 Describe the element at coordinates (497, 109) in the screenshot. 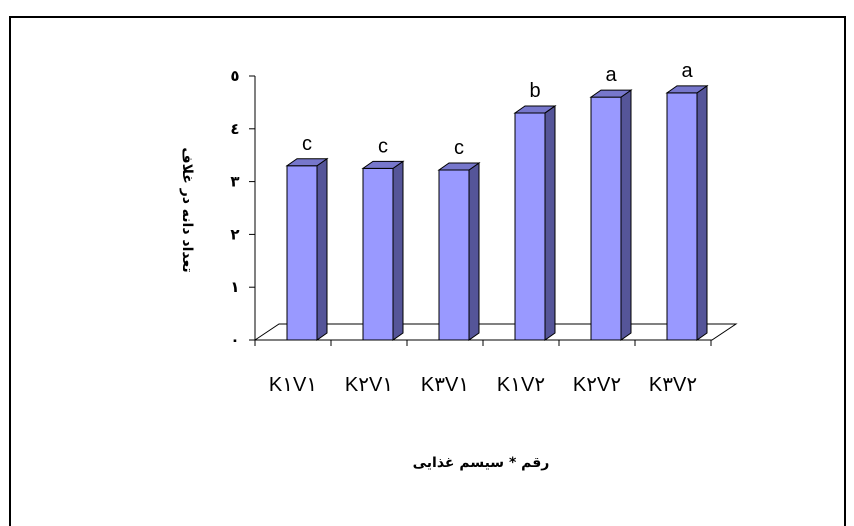

I see `significance-letters: c c c b a a` at that location.